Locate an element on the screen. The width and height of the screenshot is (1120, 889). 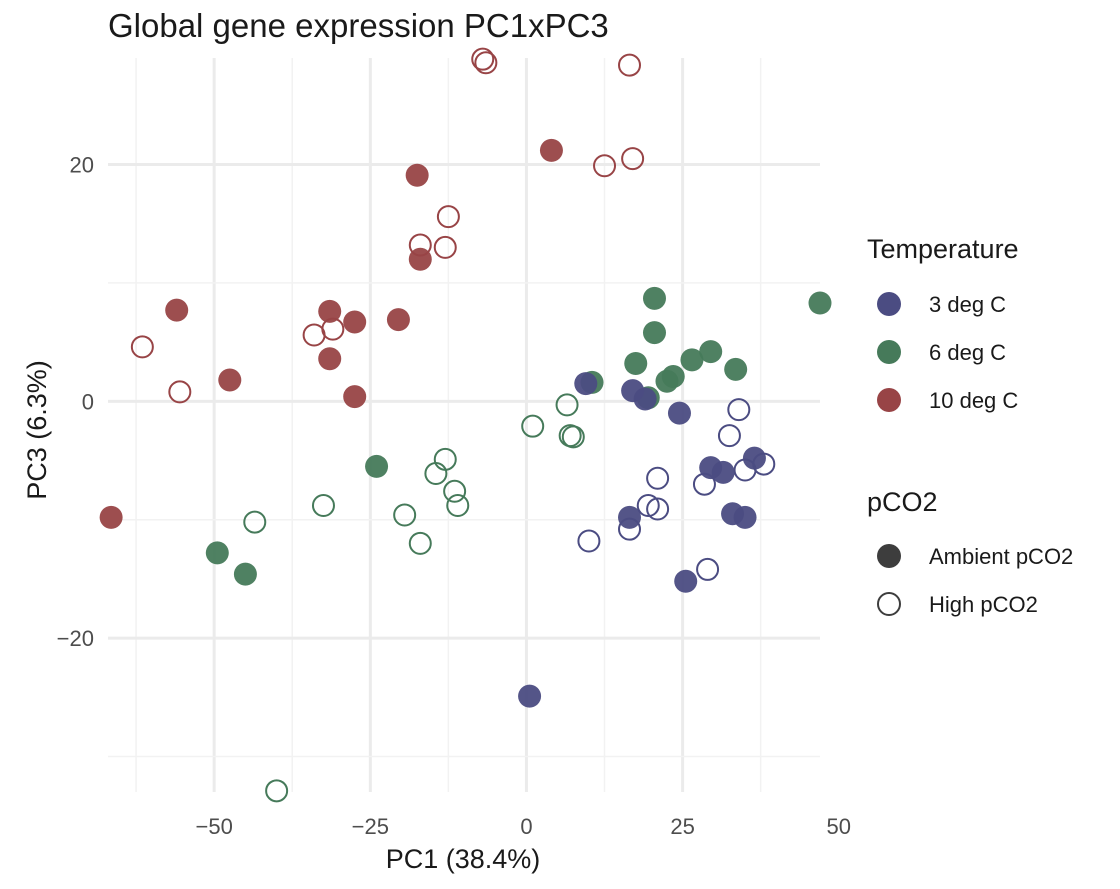
legend-label-pco2: High pCO2 is located at coordinates (983, 604).